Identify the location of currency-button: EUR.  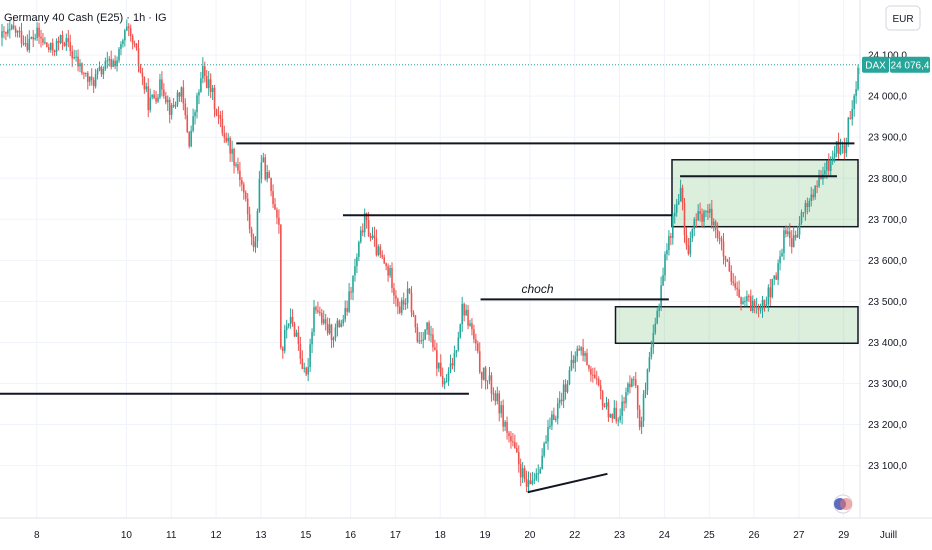
(903, 18).